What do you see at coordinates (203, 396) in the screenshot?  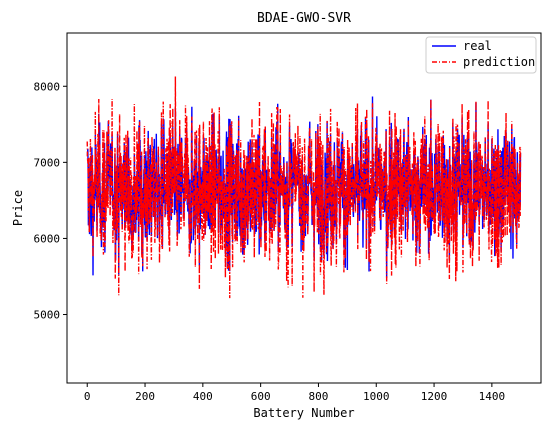 I see `x-tick-label: 400` at bounding box center [203, 396].